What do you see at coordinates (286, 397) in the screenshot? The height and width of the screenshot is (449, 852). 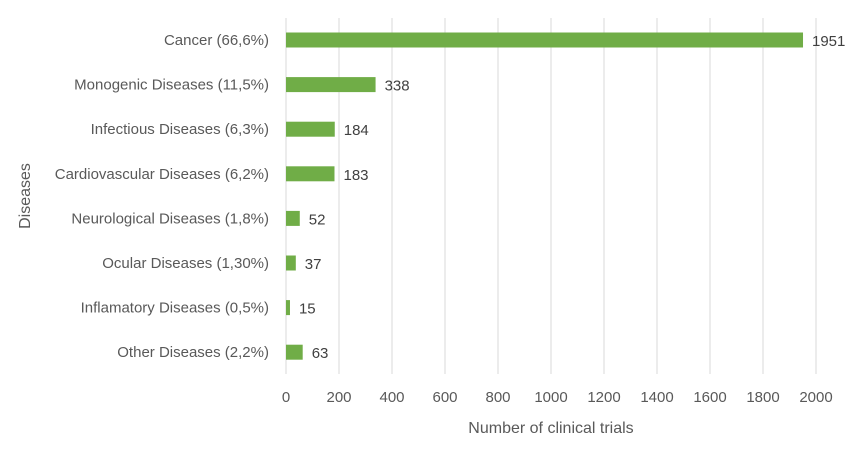 I see `x-tick-label: 0` at bounding box center [286, 397].